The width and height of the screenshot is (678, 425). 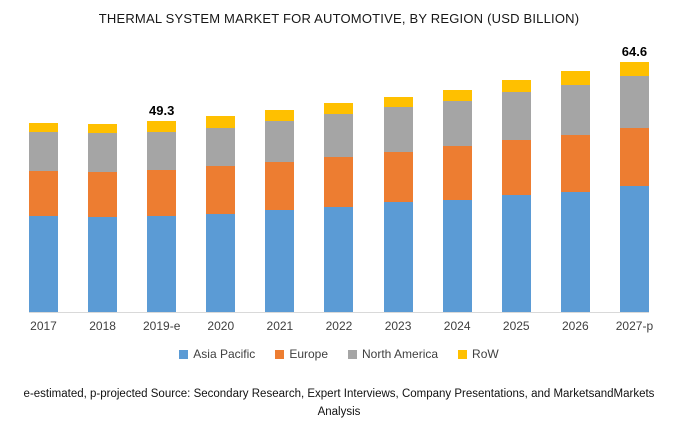 I want to click on bar-column-2018, so click(x=103, y=217).